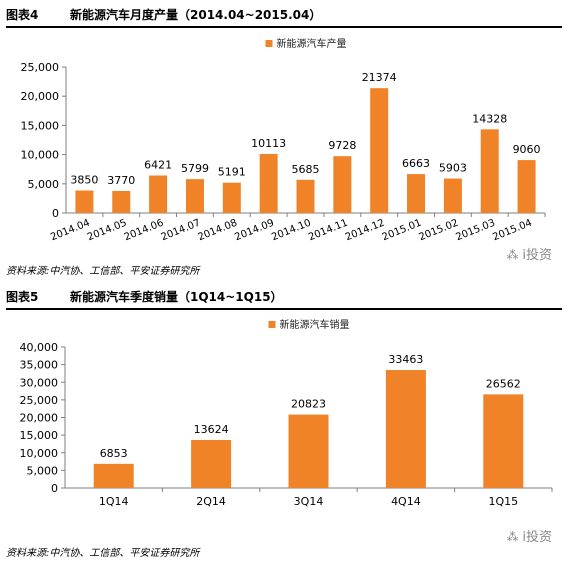 This screenshot has width=568, height=564. I want to click on figure-label: 图表5, so click(22, 297).